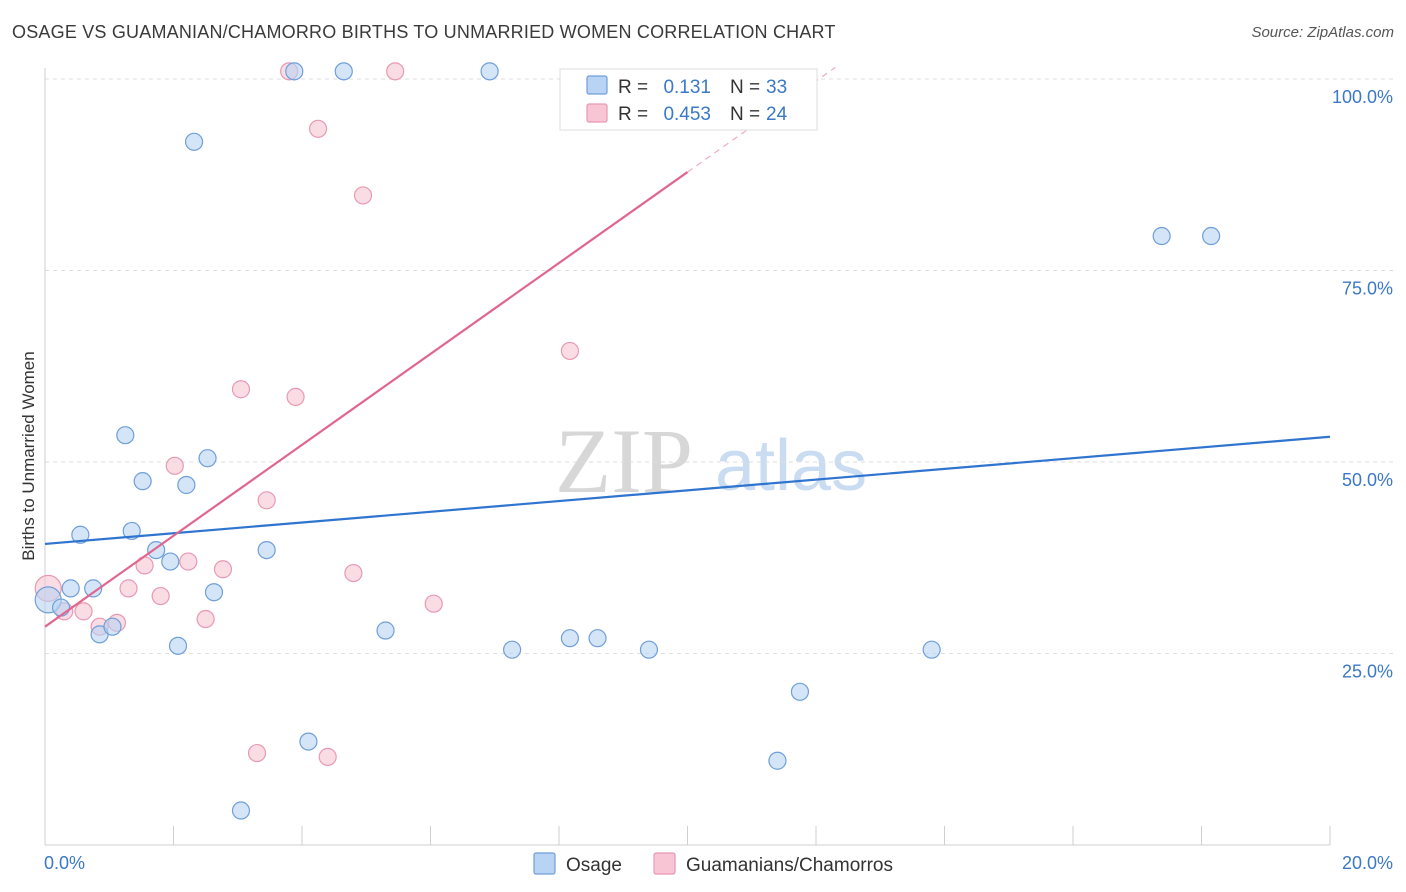 The image size is (1406, 892). Describe the element at coordinates (1367, 672) in the screenshot. I see `y-tick-label: 25.0%` at that location.